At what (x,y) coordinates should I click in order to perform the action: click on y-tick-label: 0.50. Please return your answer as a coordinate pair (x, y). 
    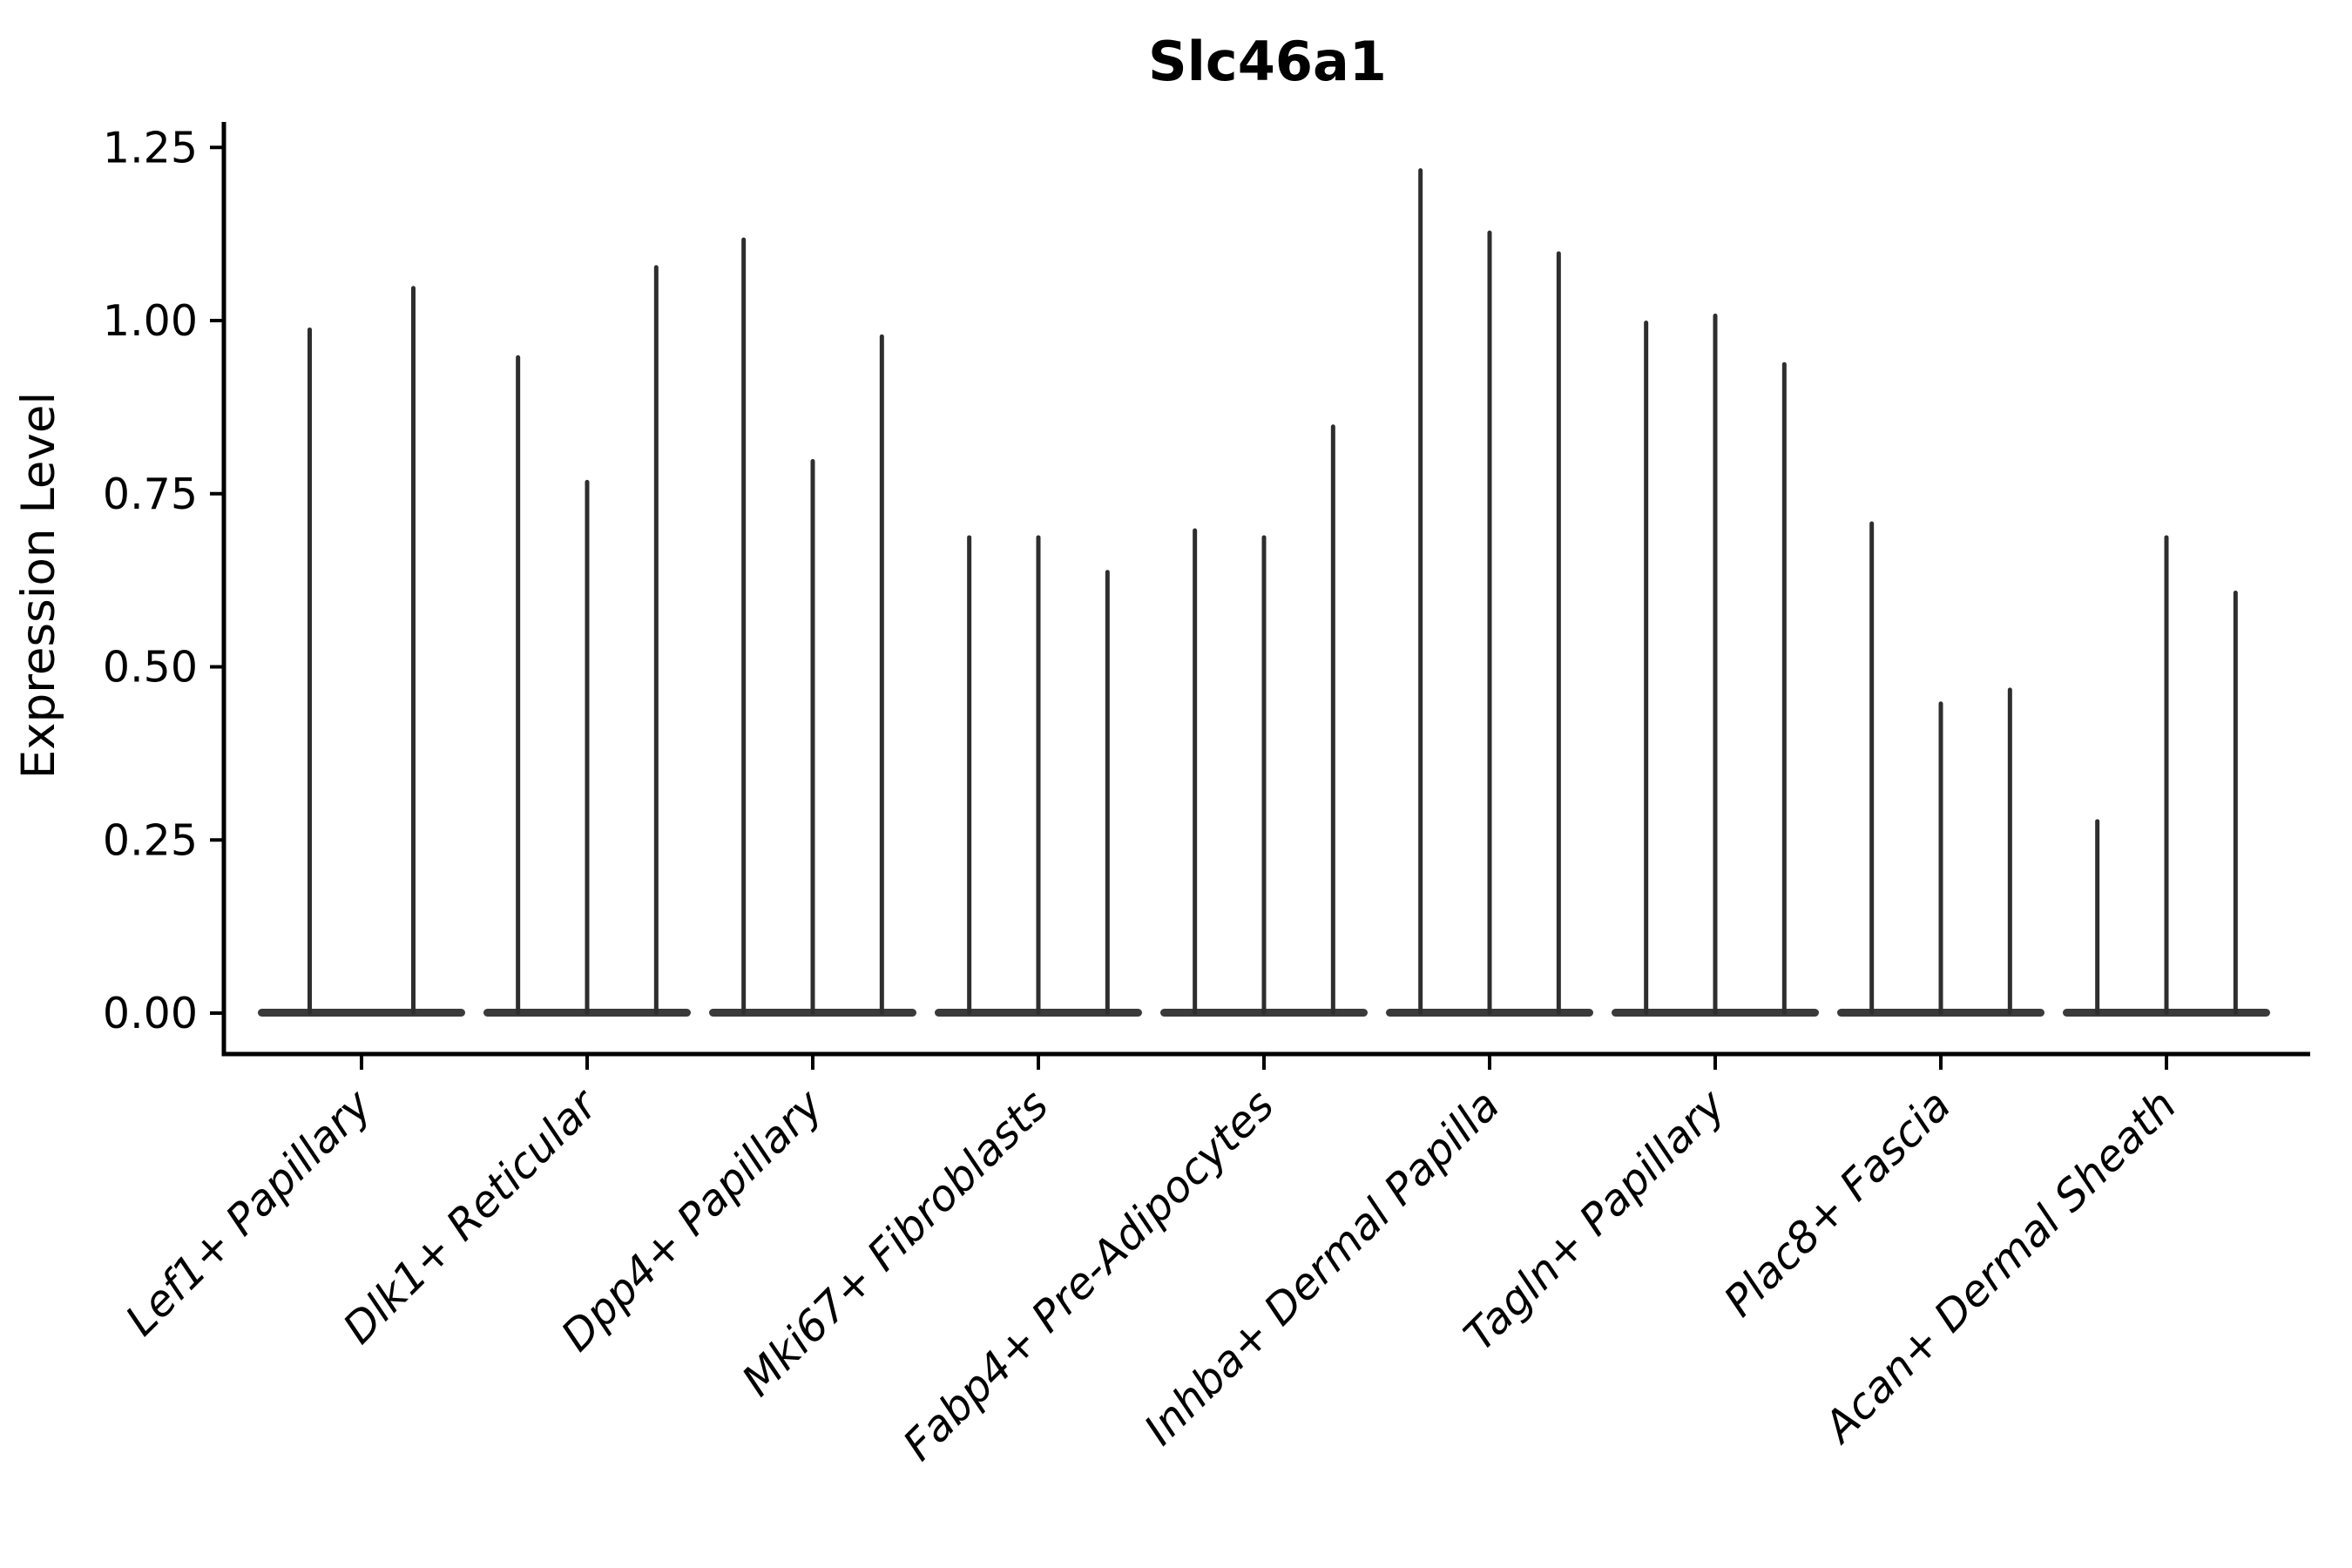
    Looking at the image, I should click on (150, 668).